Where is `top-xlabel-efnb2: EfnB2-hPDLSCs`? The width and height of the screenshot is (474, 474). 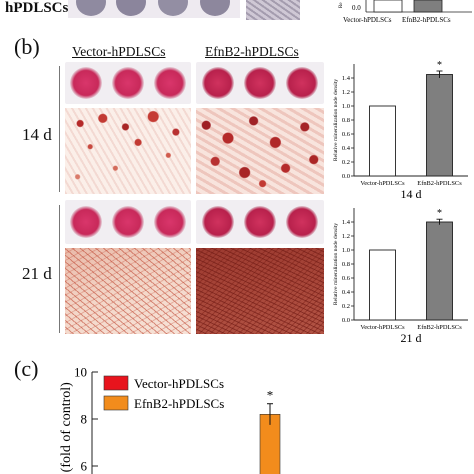
top-xlabel-efnb2: EfnB2-hPDLSCs is located at coordinates (426, 20).